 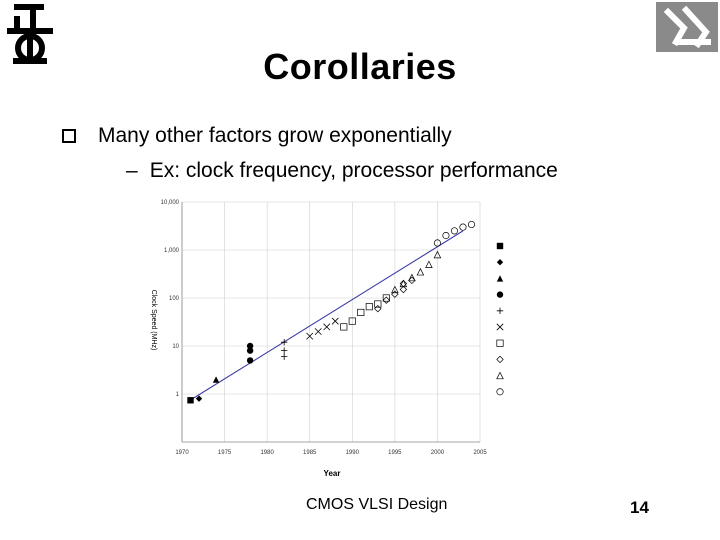 What do you see at coordinates (353, 453) in the screenshot?
I see `x-tick-label: 1990` at bounding box center [353, 453].